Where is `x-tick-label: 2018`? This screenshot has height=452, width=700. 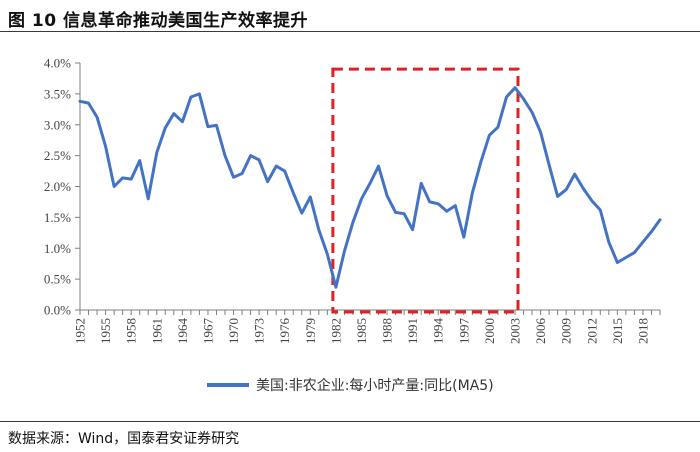
x-tick-label: 2018 is located at coordinates (642, 331).